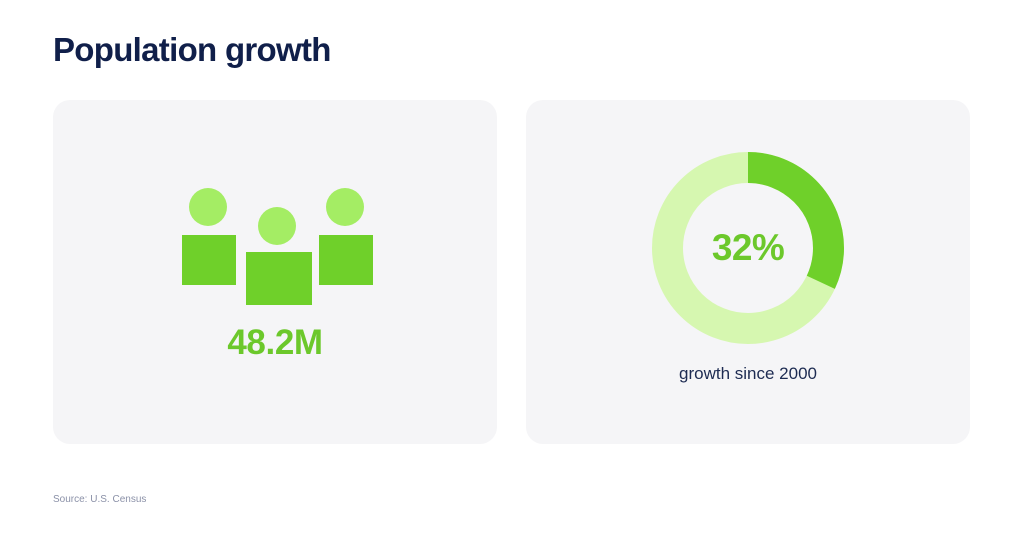 The height and width of the screenshot is (537, 1023). Describe the element at coordinates (100, 499) in the screenshot. I see `source-note: Source: U.S. Census` at that location.